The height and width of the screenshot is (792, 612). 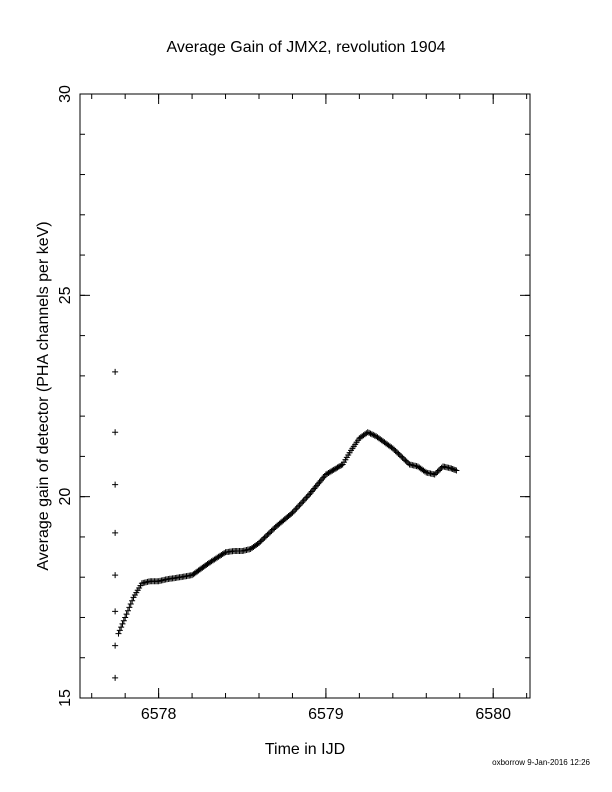 What do you see at coordinates (326, 714) in the screenshot?
I see `x-tick-label: 6579` at bounding box center [326, 714].